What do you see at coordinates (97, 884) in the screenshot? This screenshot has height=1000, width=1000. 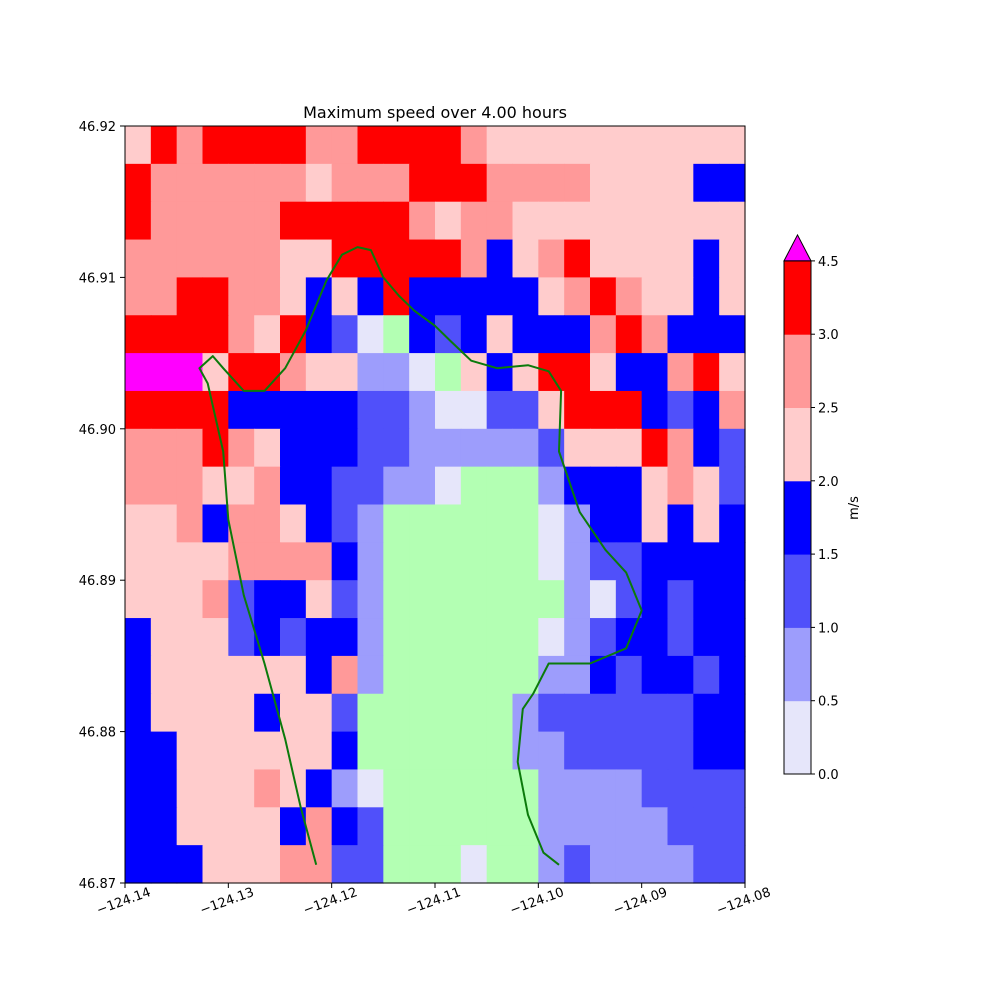 I see `y-tick-label: 46.87` at bounding box center [97, 884].